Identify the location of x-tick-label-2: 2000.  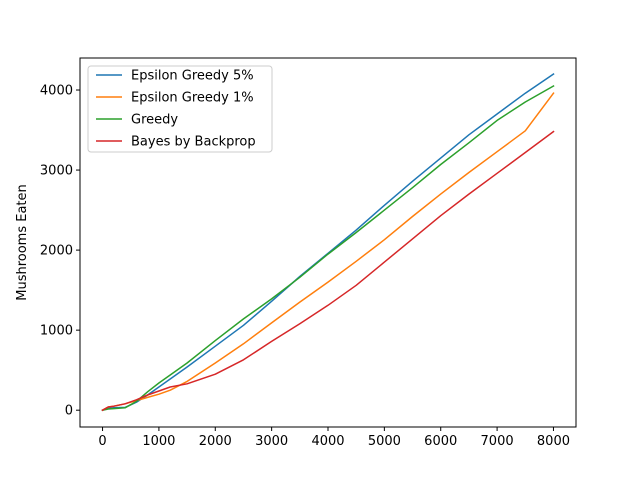
(215, 441).